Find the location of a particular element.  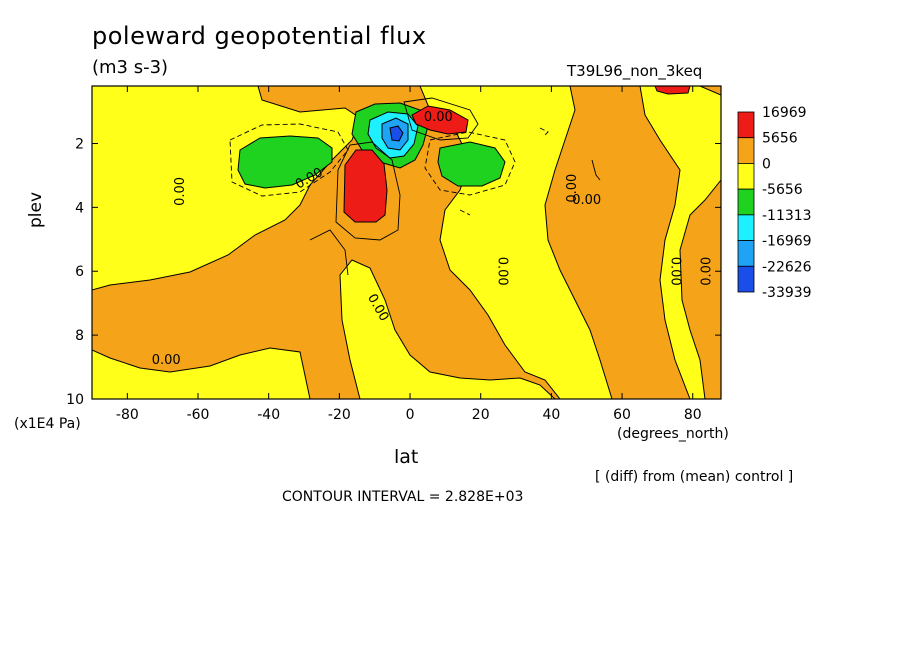

run-label: T39L96_non_3keq is located at coordinates (635, 71).